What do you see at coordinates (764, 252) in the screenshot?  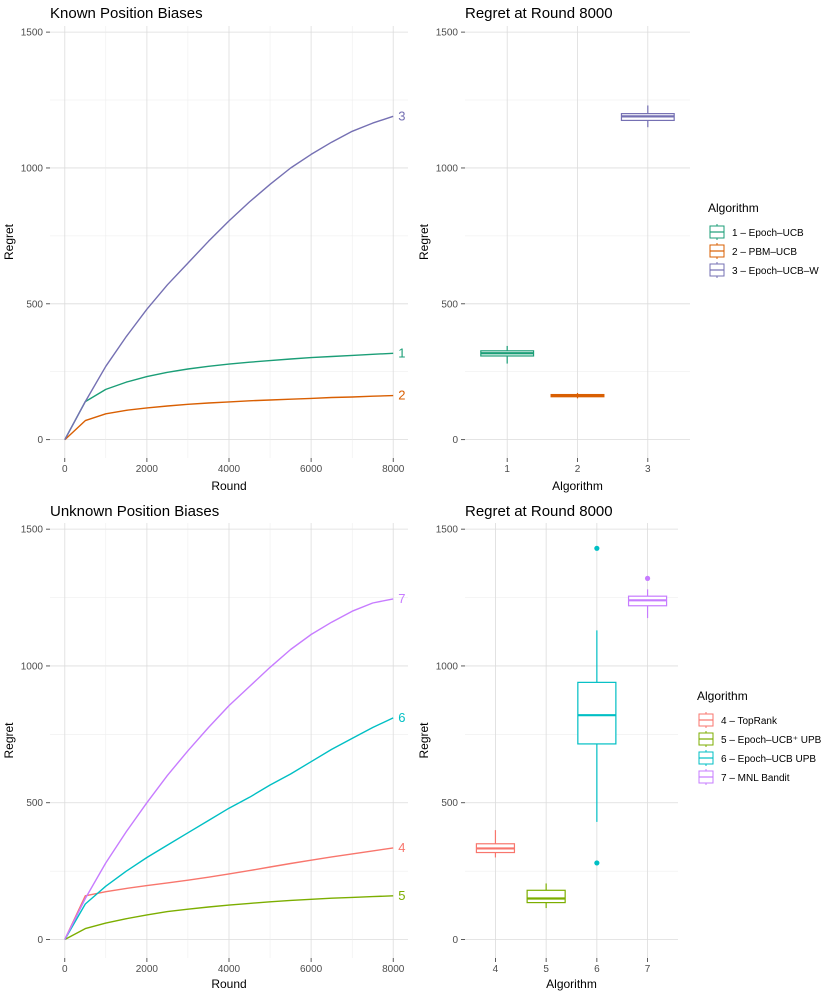 I see `legend-label: 2 – PBM–UCB` at bounding box center [764, 252].